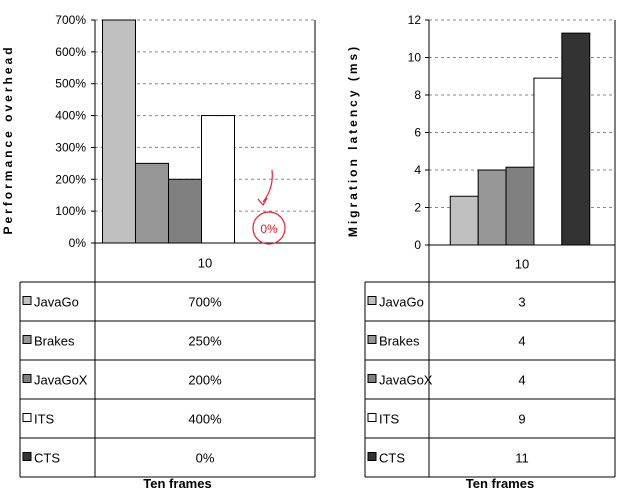  I want to click on y-tick-label: 2, so click(417, 208).